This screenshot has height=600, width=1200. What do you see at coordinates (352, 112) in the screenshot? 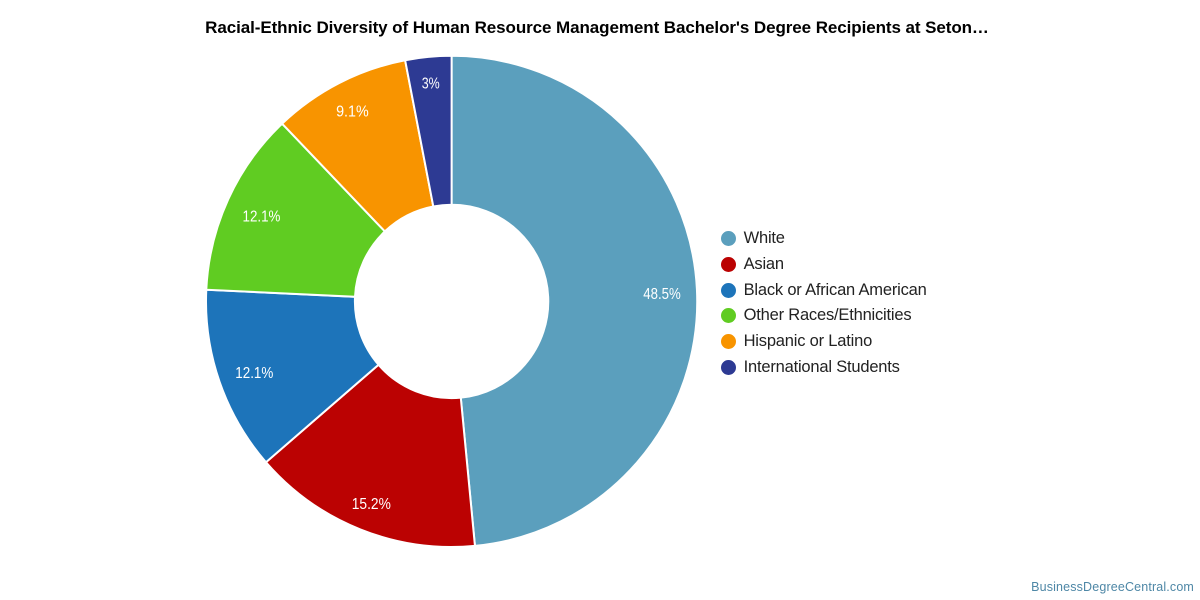
I see `svg-text: 9.1%` at bounding box center [352, 112].